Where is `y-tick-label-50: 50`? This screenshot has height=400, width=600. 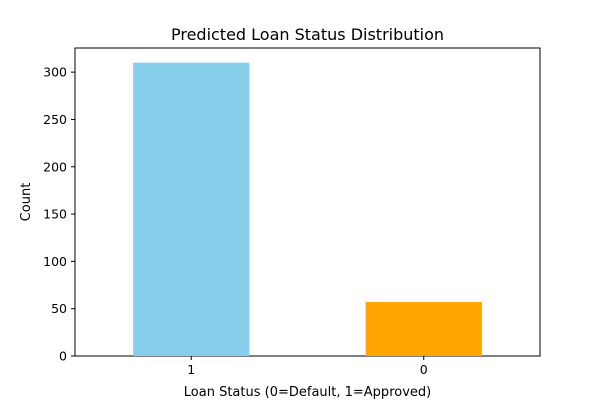
y-tick-label-50: 50 is located at coordinates (59, 308).